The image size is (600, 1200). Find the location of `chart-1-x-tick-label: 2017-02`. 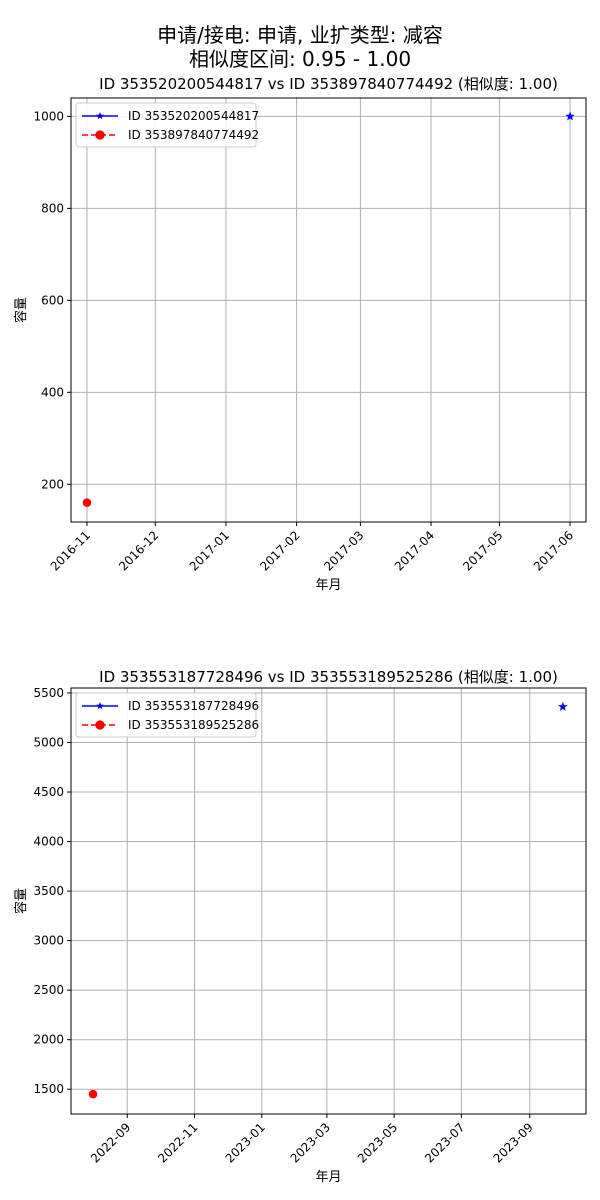

chart-1-x-tick-label: 2017-02 is located at coordinates (279, 550).